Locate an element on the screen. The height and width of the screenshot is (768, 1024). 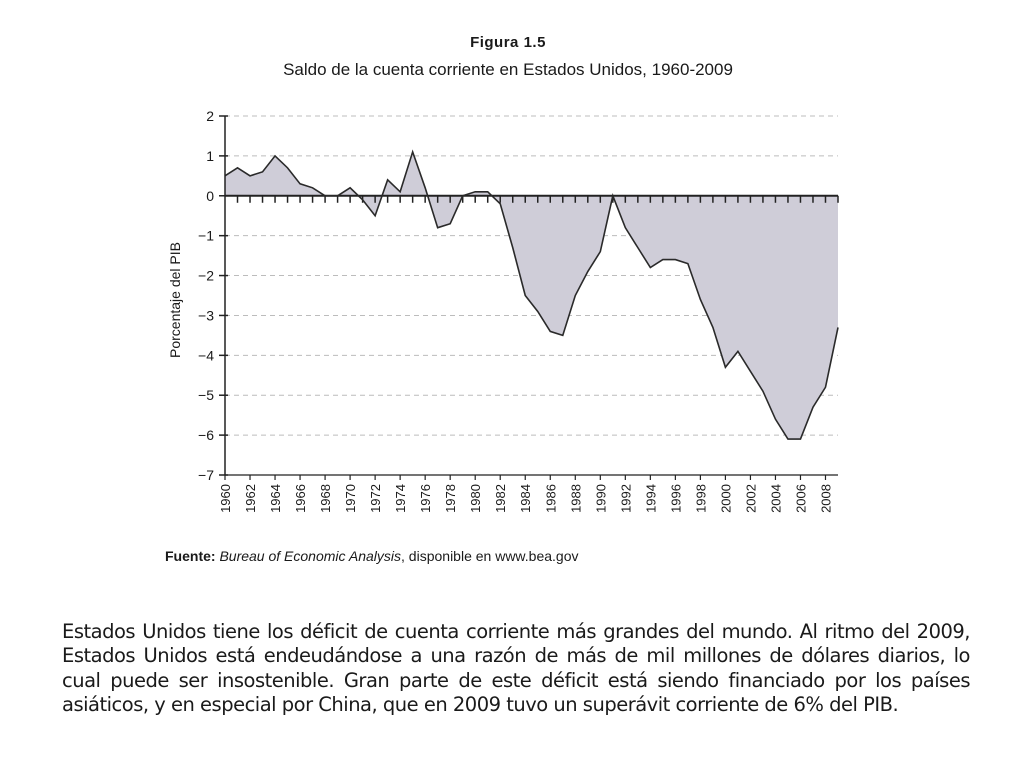
x-tick-label: 1998 is located at coordinates (700, 498).